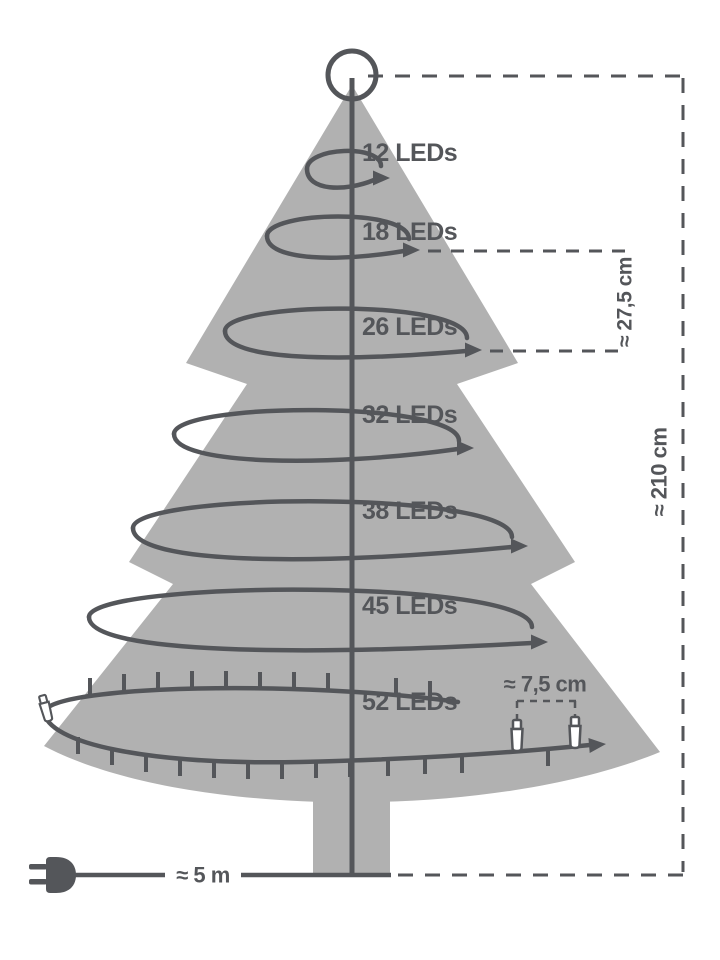 The width and height of the screenshot is (720, 960). I want to click on led-tick-marks-top, so click(260, 684).